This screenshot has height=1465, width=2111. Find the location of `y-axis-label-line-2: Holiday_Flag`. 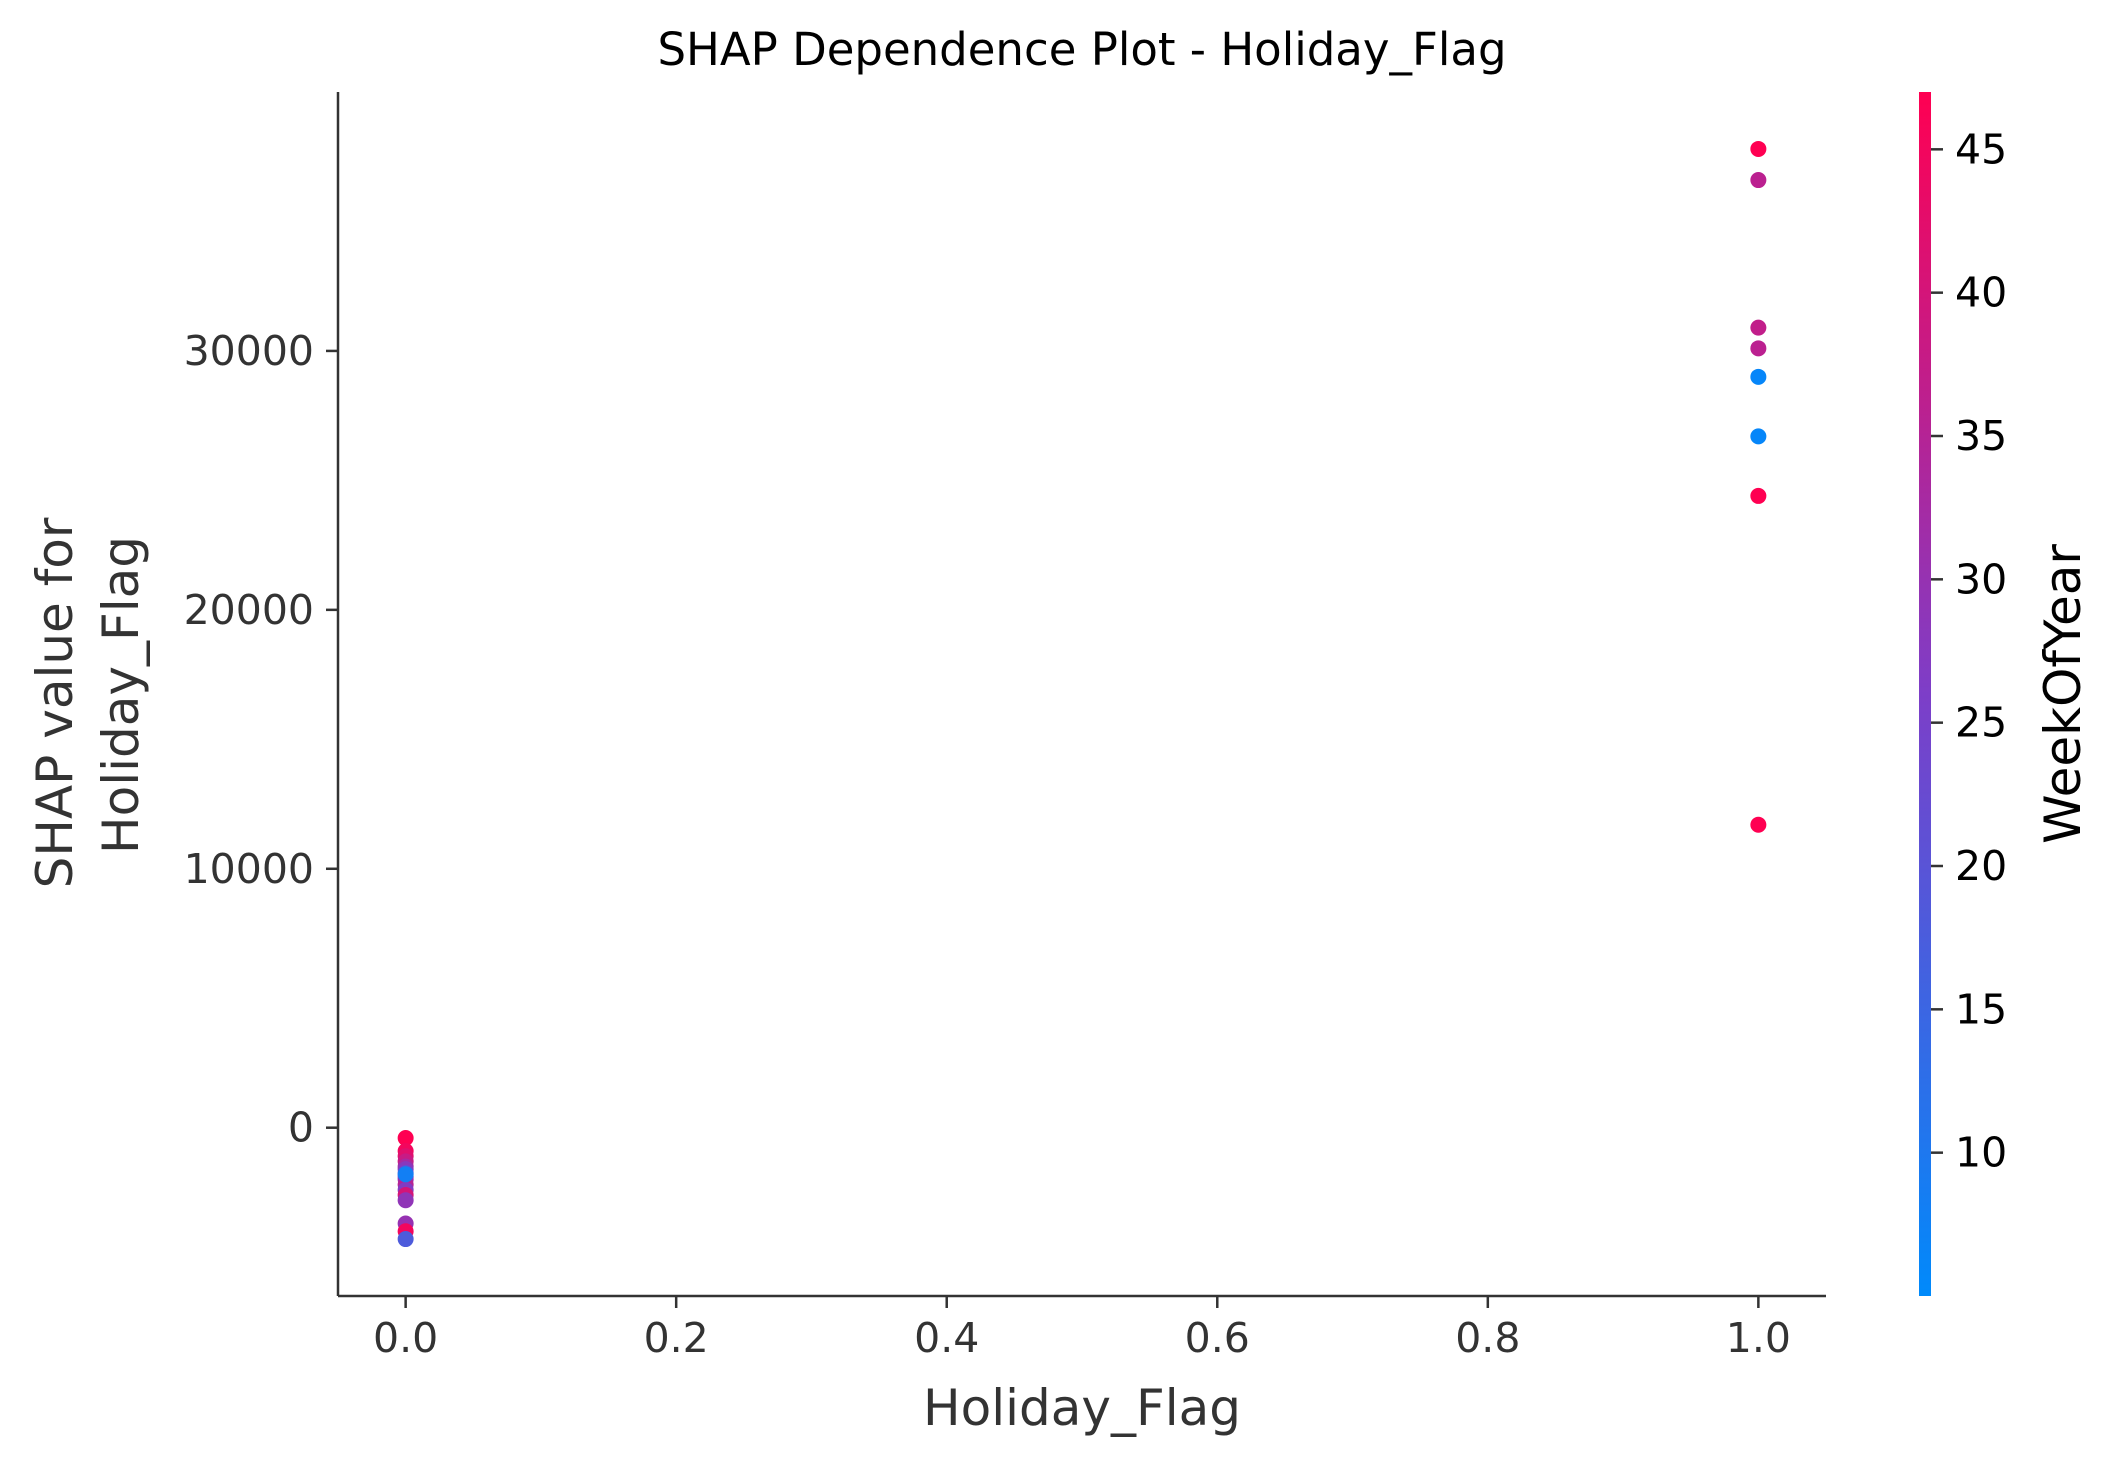

y-axis-label-line-2: Holiday_Flag is located at coordinates (121, 695).